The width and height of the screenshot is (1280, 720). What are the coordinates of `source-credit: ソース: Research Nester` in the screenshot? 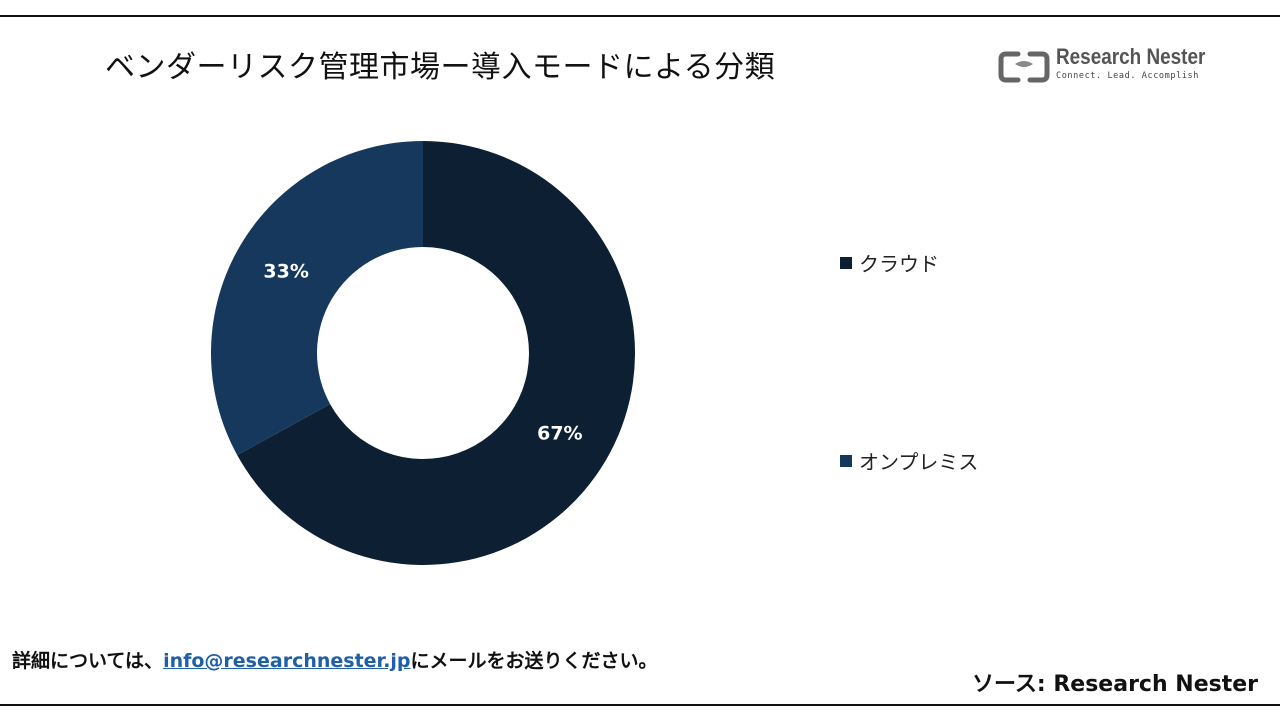 It's located at (1114, 684).